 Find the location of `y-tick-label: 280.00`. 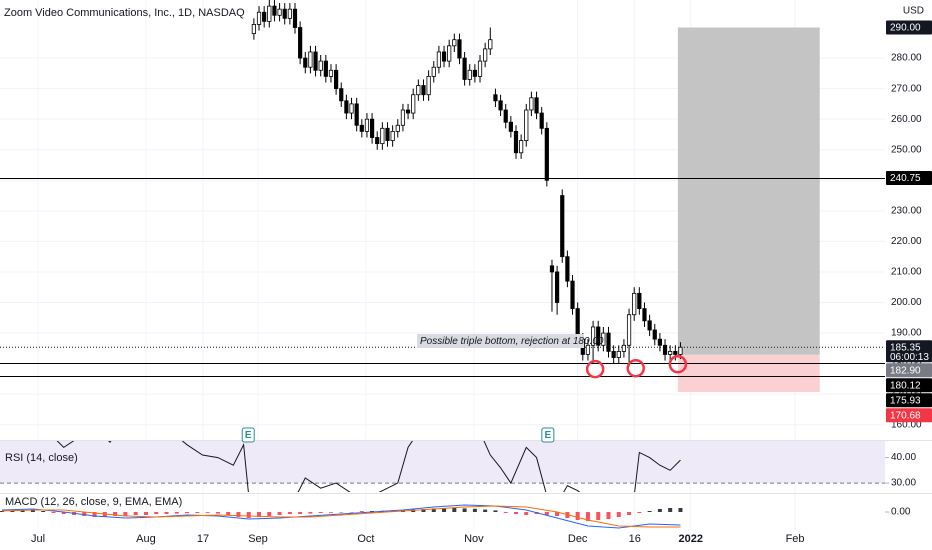

y-tick-label: 280.00 is located at coordinates (906, 58).